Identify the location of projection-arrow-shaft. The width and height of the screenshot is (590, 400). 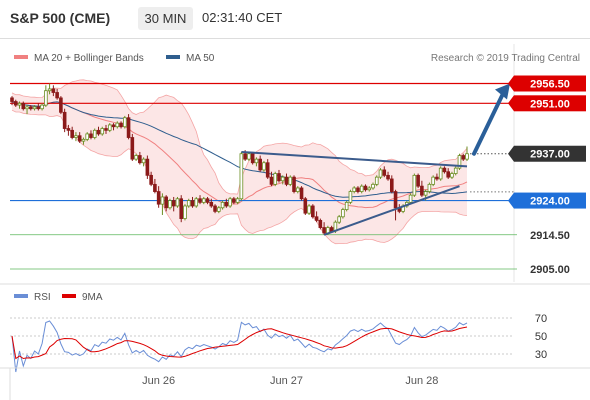
(489, 121).